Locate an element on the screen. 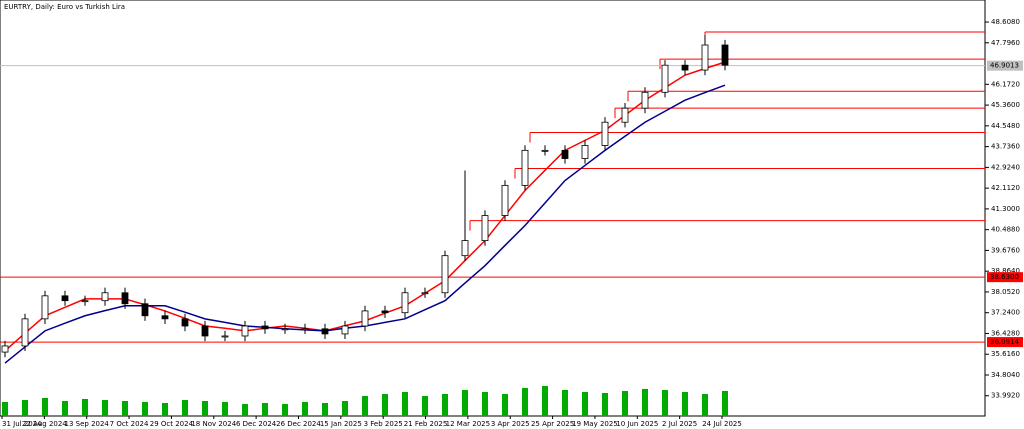 The height and width of the screenshot is (429, 1024). y-tick-label: 38.8640 is located at coordinates (1005, 271).